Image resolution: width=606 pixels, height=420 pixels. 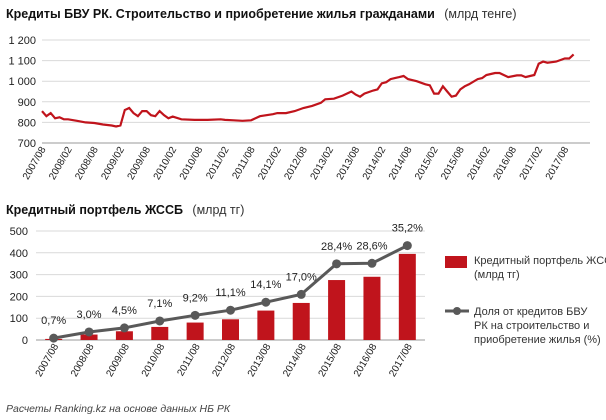 I want to click on chart2-y-tick: 200, so click(x=19, y=297).